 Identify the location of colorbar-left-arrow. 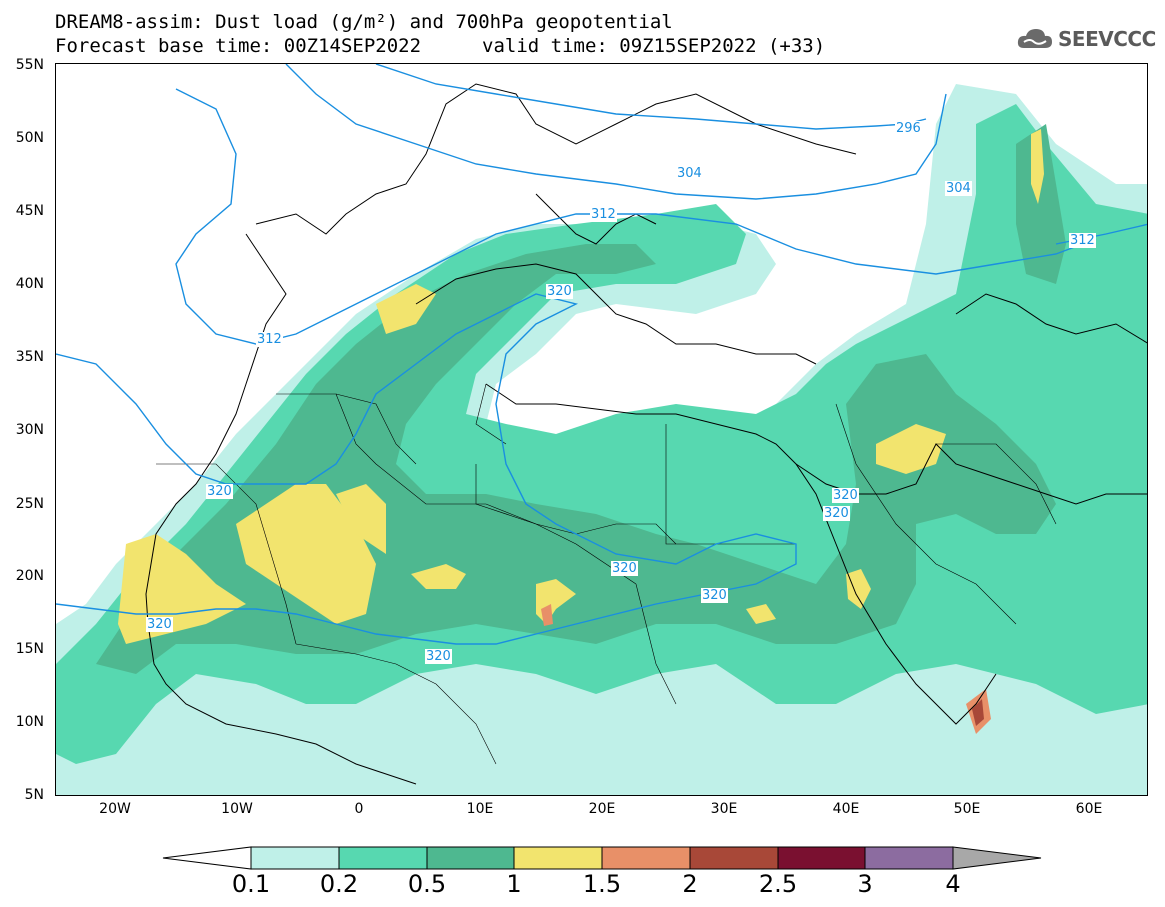
(207, 858).